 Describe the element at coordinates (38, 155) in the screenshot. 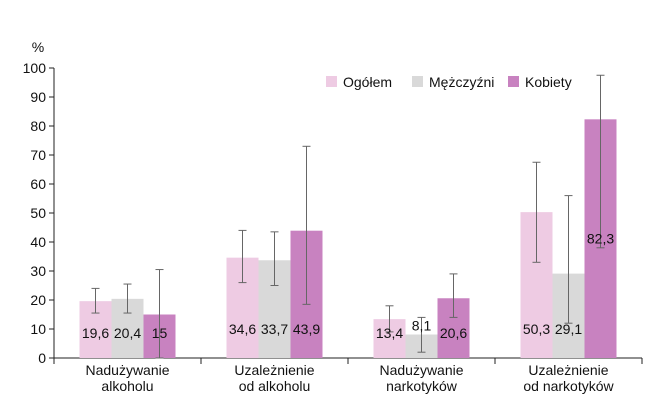

I see `y-tick-label: 70` at that location.